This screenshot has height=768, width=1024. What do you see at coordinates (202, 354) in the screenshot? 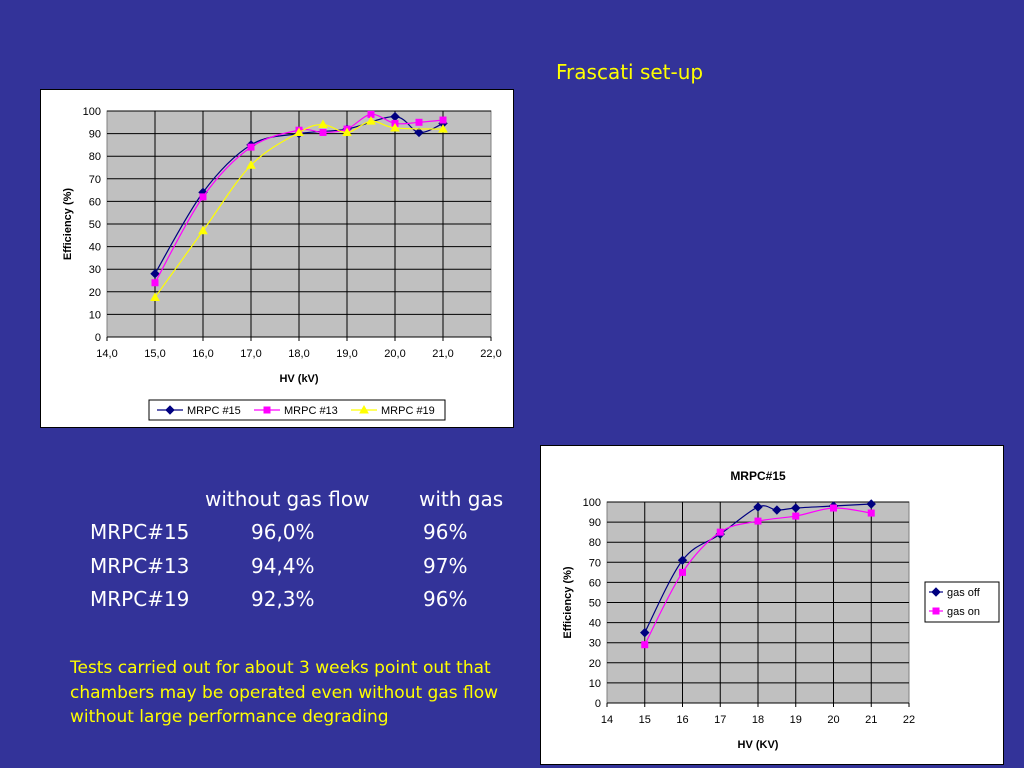
I see `chart1-xtick-label: 16,0` at bounding box center [202, 354].